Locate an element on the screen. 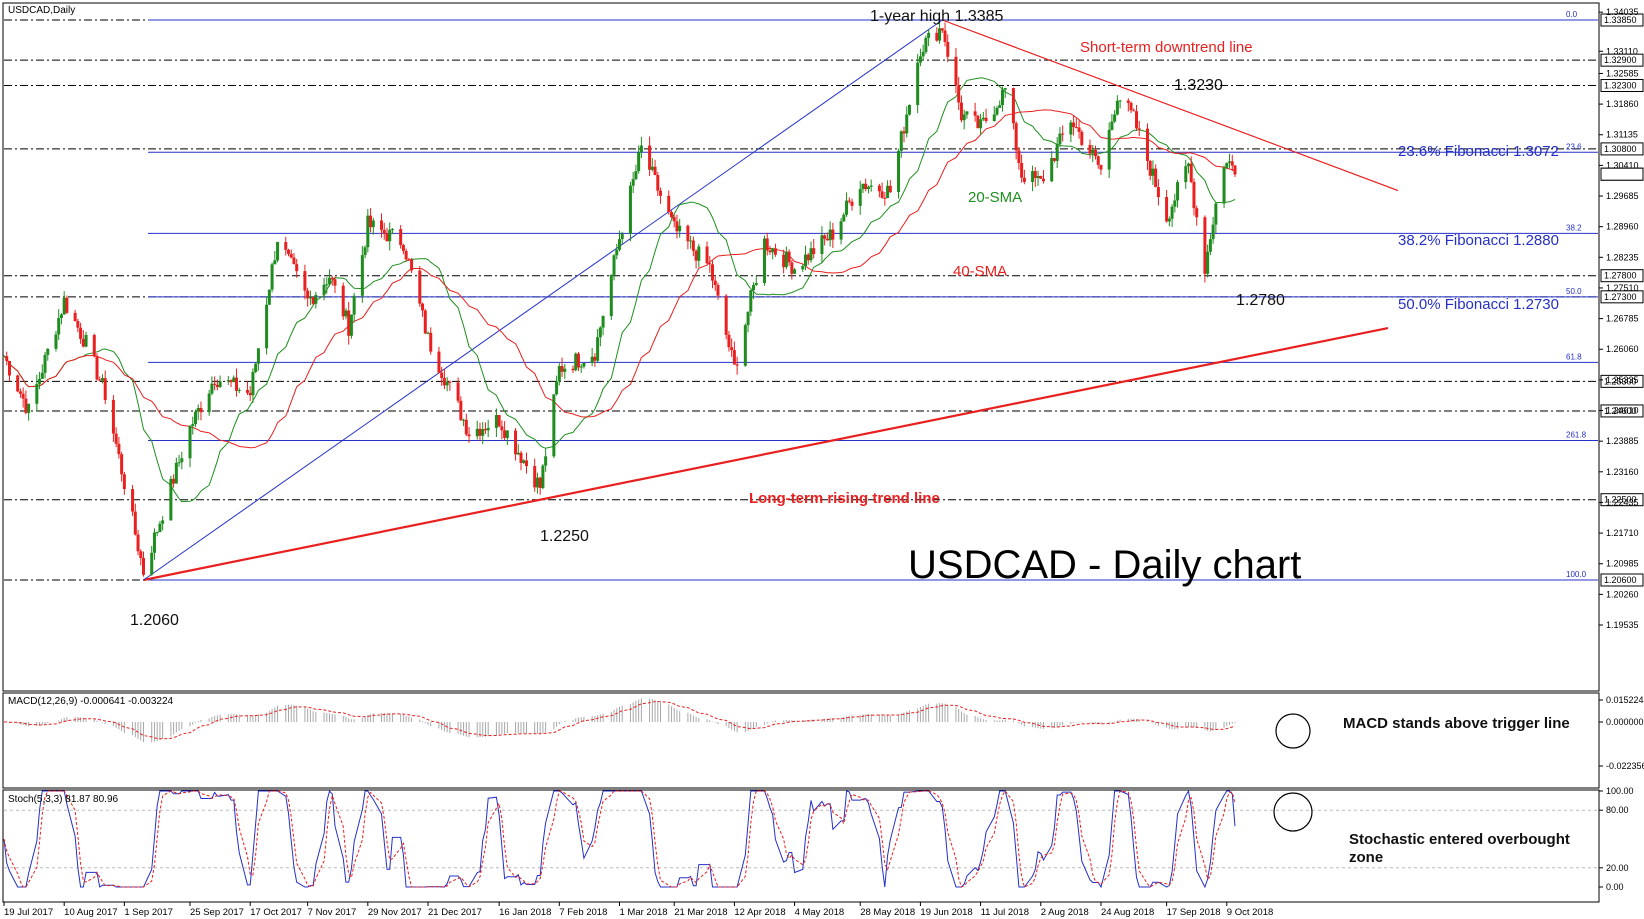 The height and width of the screenshot is (919, 1644). date-tick-label: 9 Oct 2018 is located at coordinates (1250, 912).